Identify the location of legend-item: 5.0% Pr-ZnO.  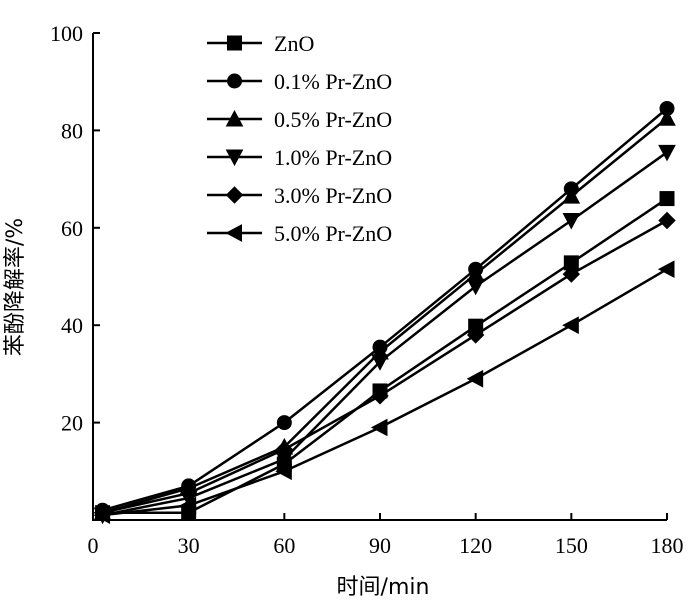
(299, 233).